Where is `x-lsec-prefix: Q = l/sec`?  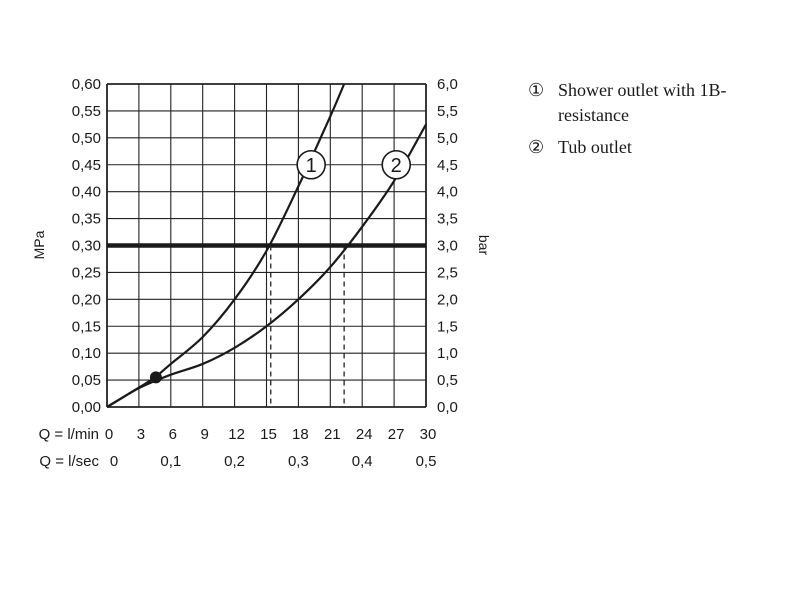 x-lsec-prefix: Q = l/sec is located at coordinates (69, 461).